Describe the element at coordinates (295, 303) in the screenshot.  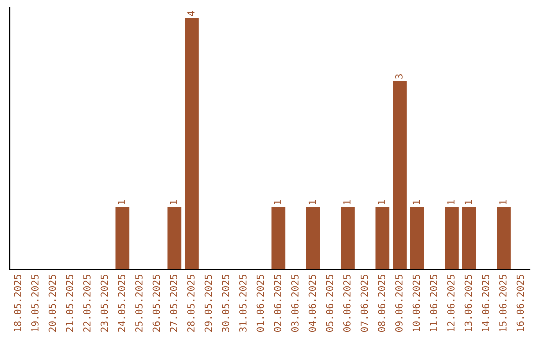
I see `x-tick-label: 03.06.2025` at that location.